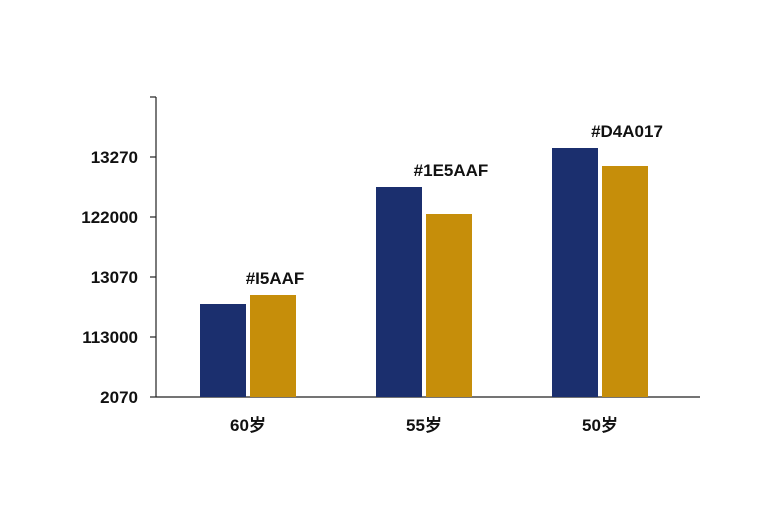 The height and width of the screenshot is (517, 768). Describe the element at coordinates (110, 337) in the screenshot. I see `y-tick-label: 113000` at that location.